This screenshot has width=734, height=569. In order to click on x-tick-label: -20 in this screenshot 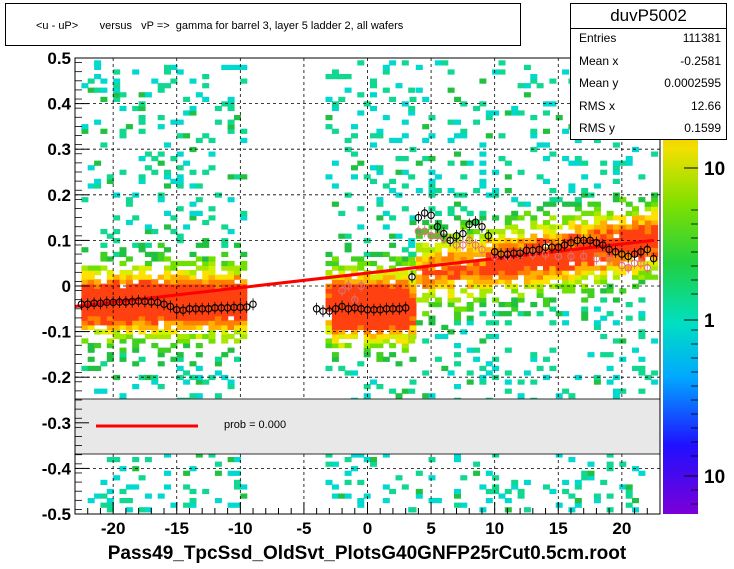, I will do `click(113, 528)`.